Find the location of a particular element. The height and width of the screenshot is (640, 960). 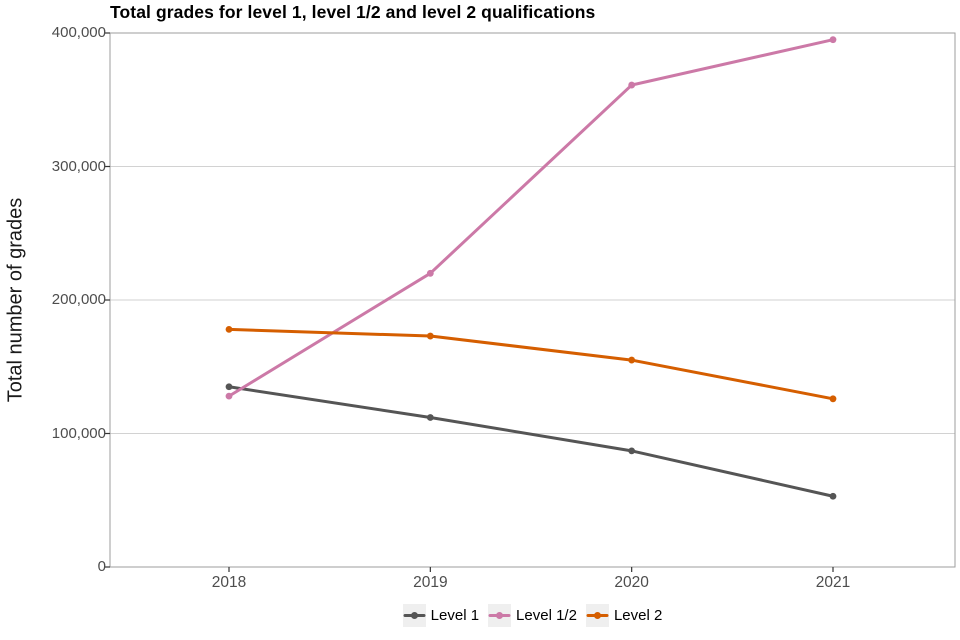

y-tick-label: 100,000 is located at coordinates (78, 433).